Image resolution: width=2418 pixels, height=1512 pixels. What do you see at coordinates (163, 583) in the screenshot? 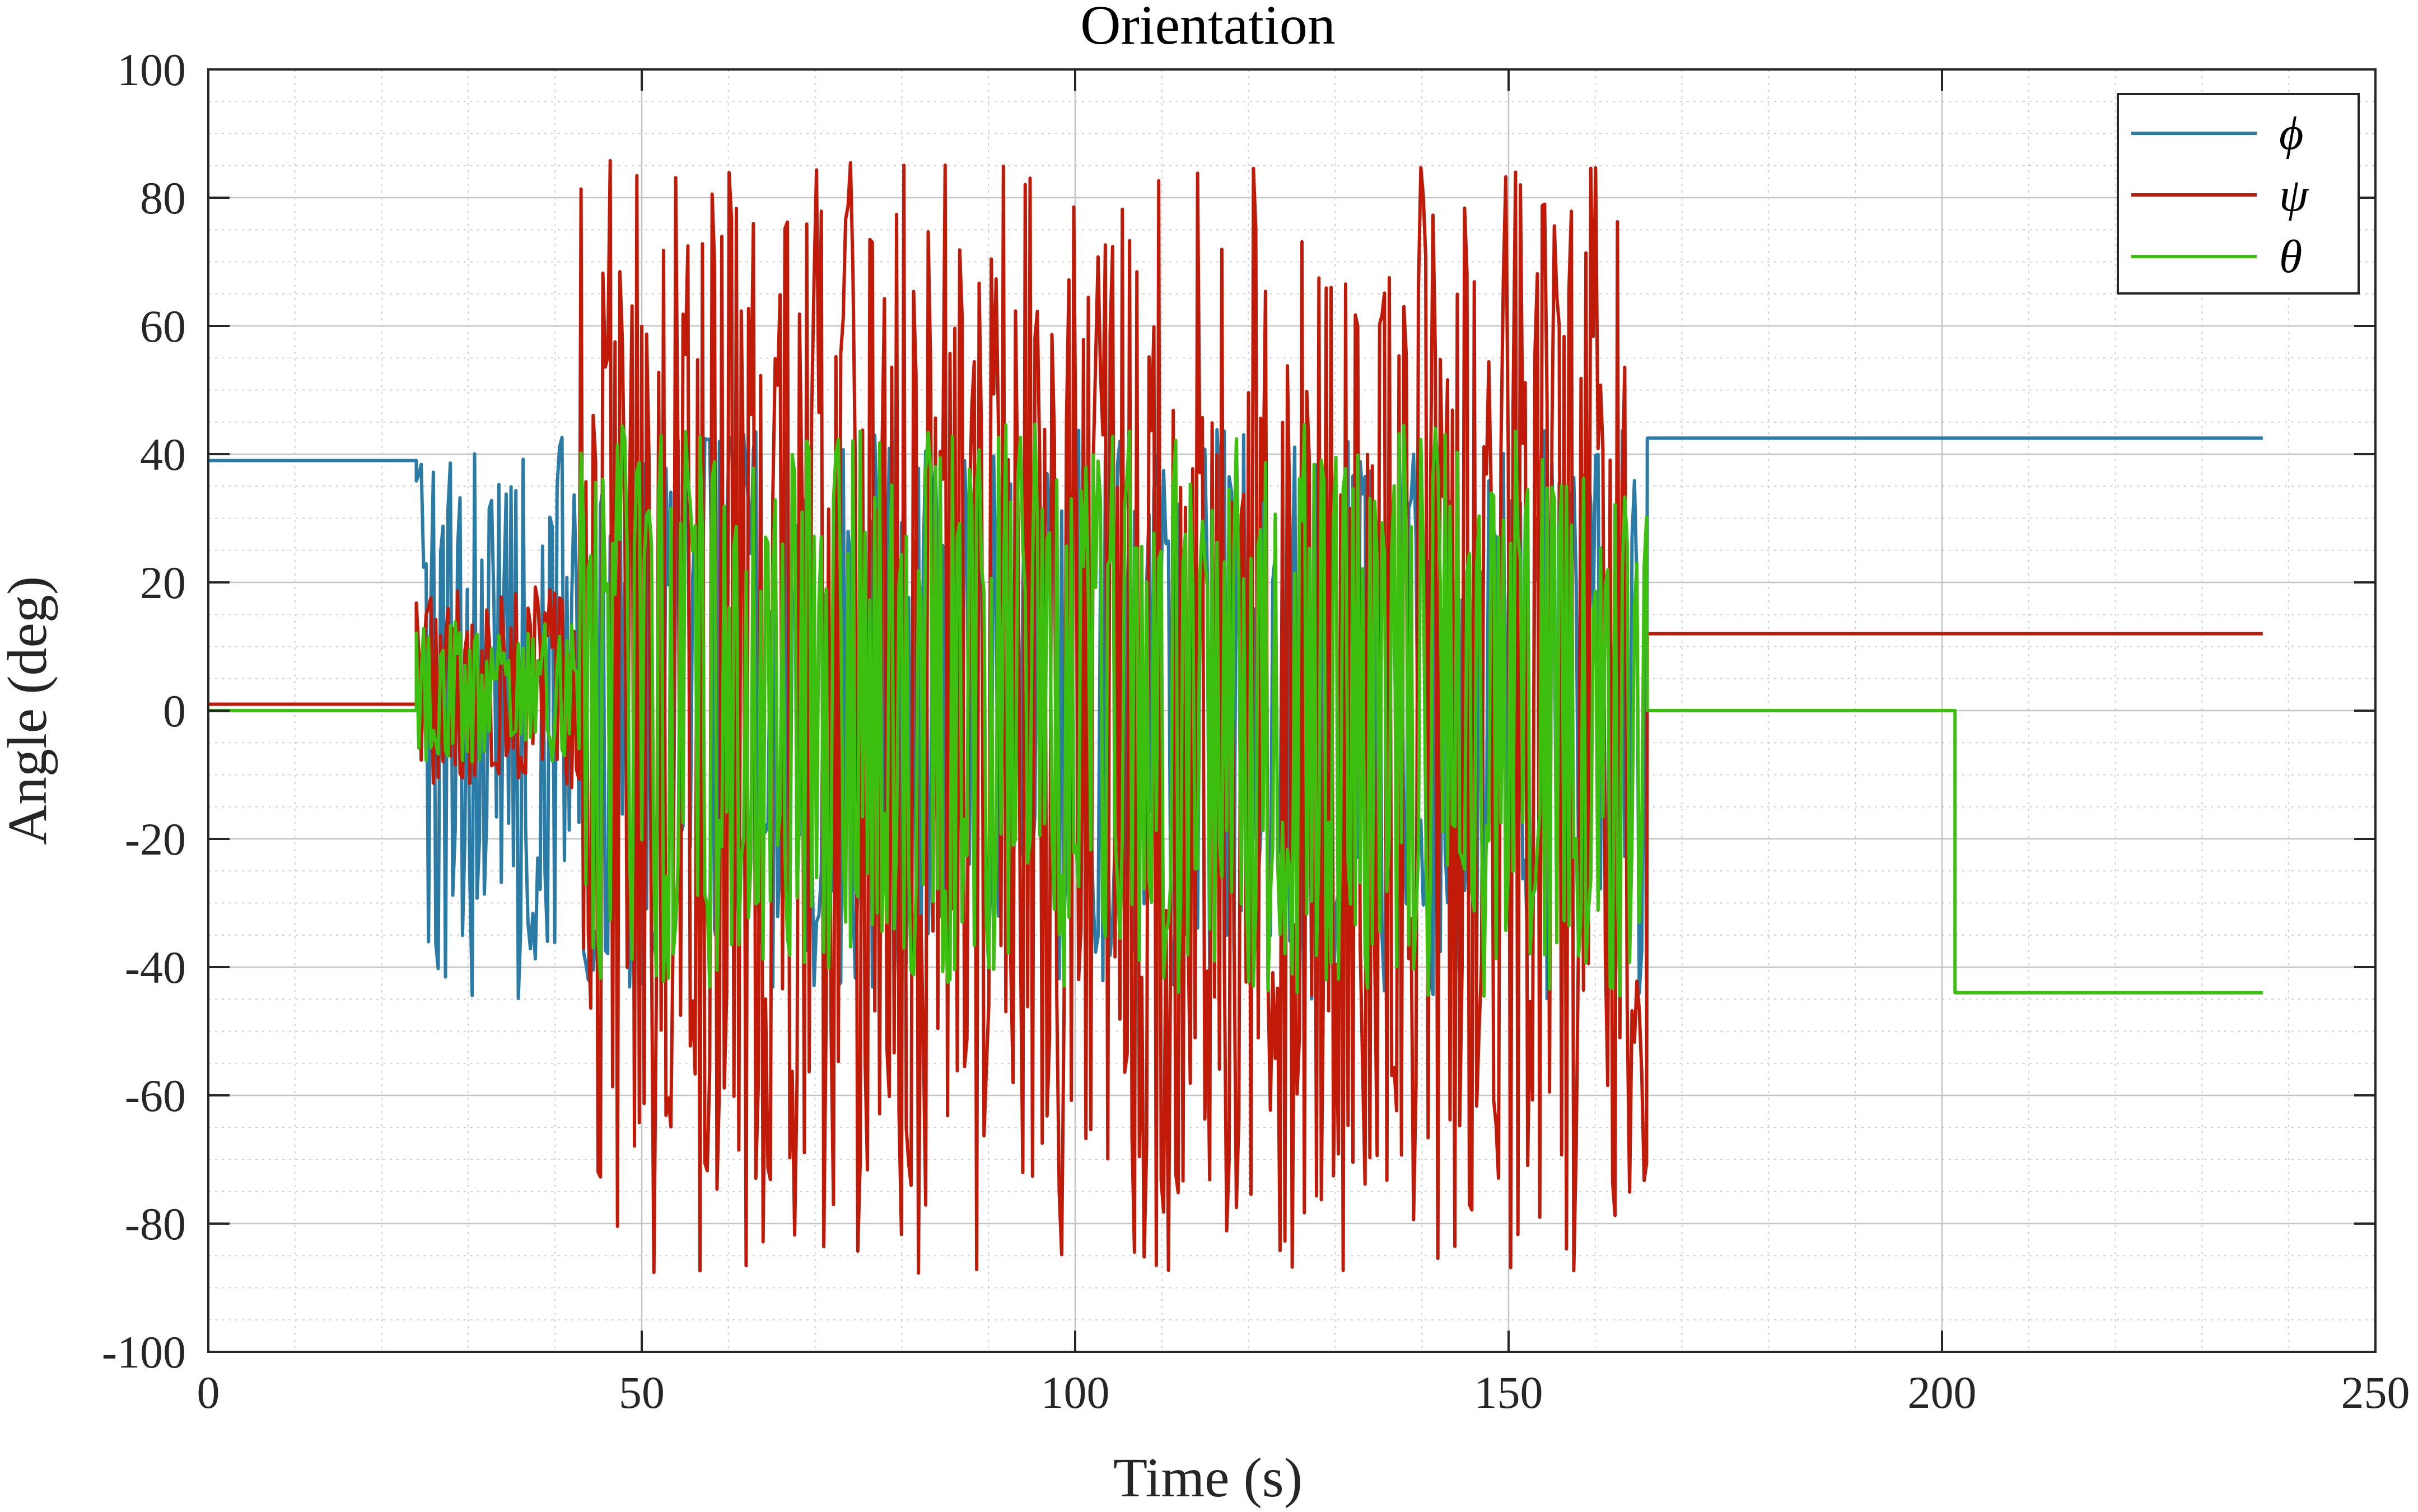
I see `y-tick-label: 20` at bounding box center [163, 583].